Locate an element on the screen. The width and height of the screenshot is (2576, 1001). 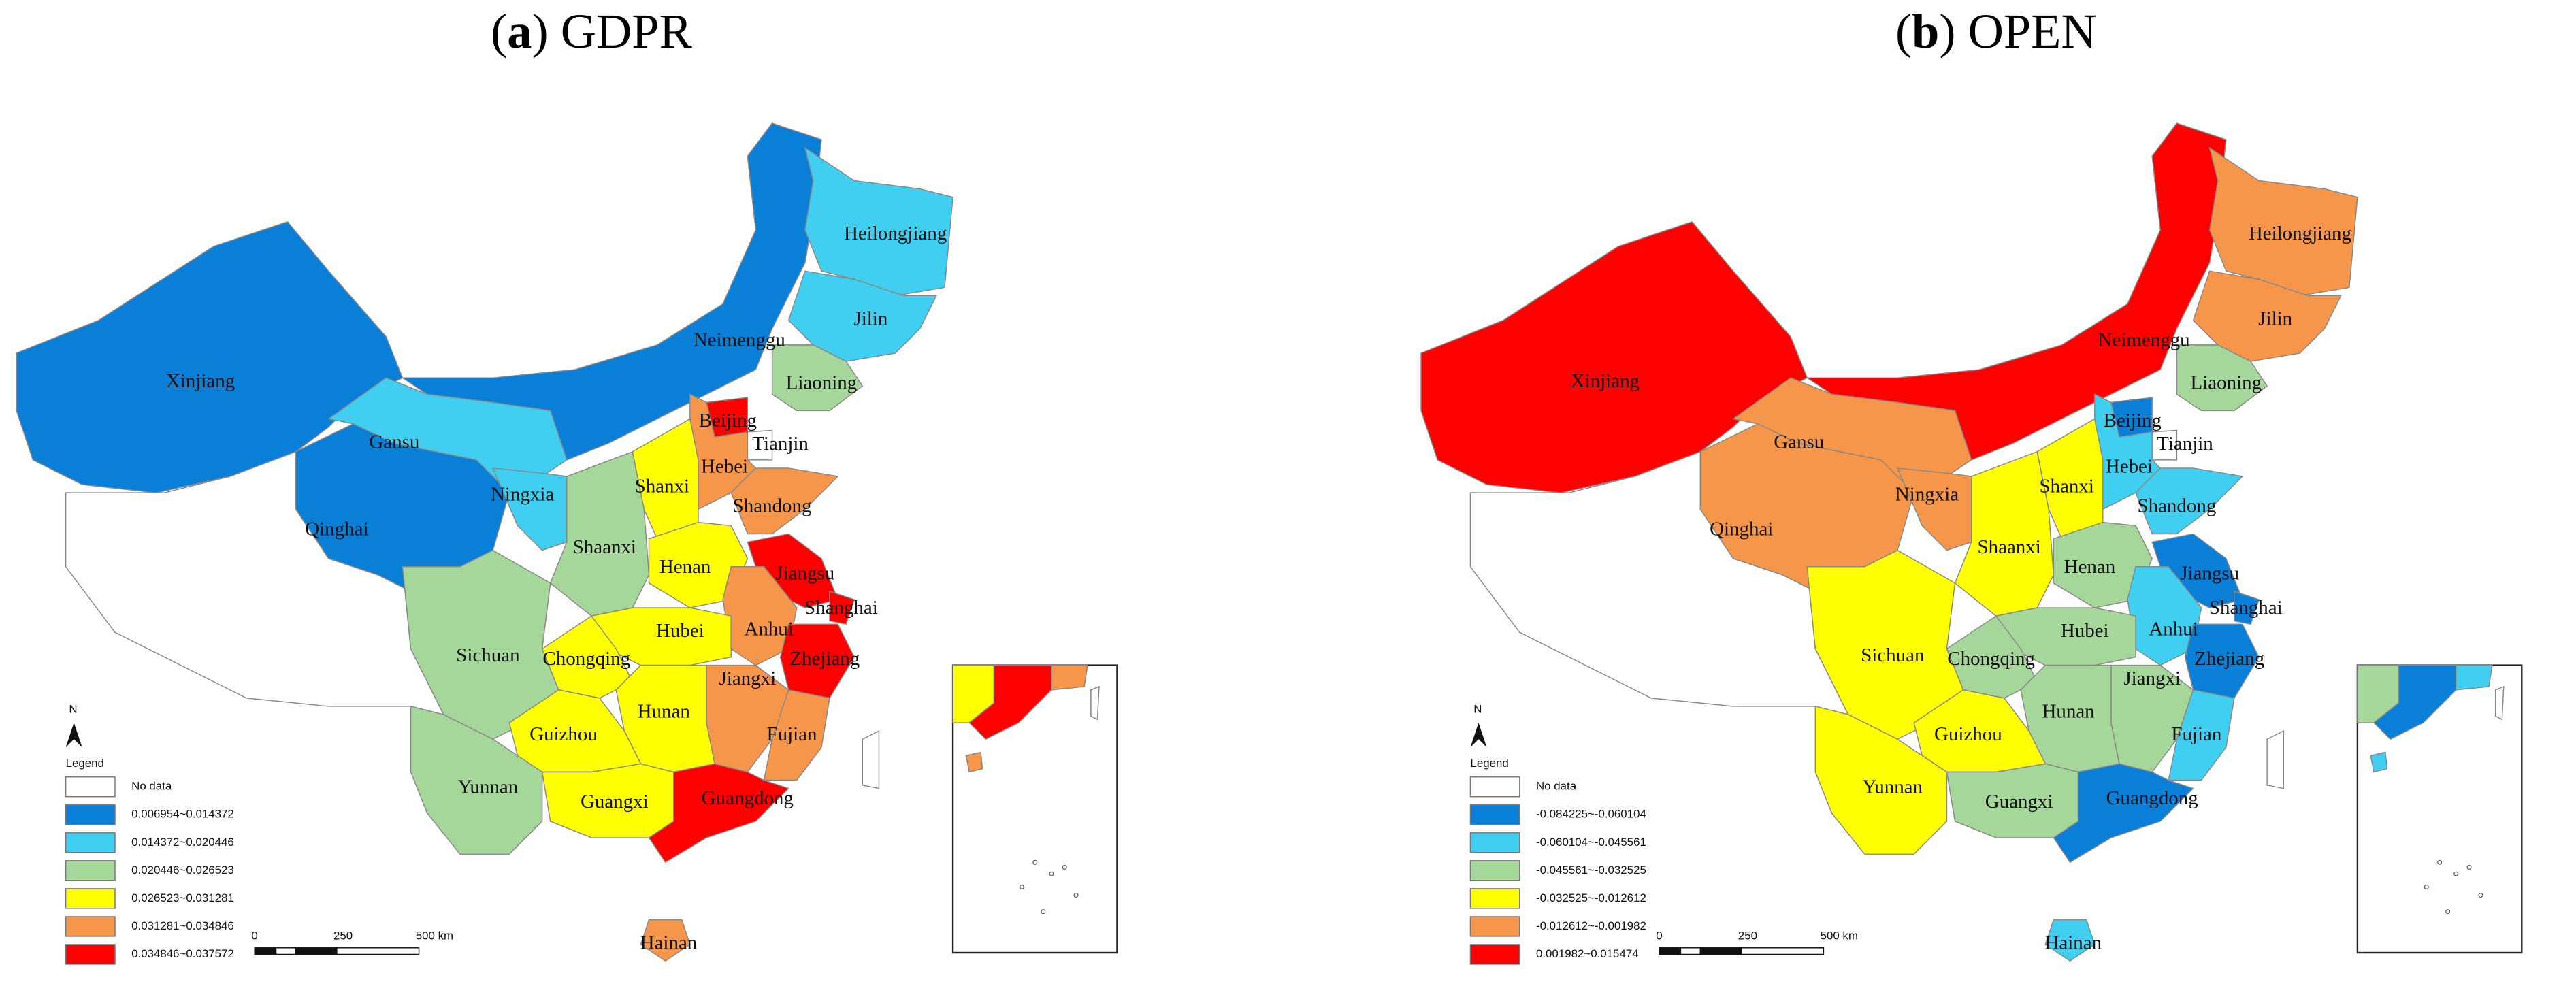
legend-label: -0.060104~-0.045561 is located at coordinates (1591, 843).